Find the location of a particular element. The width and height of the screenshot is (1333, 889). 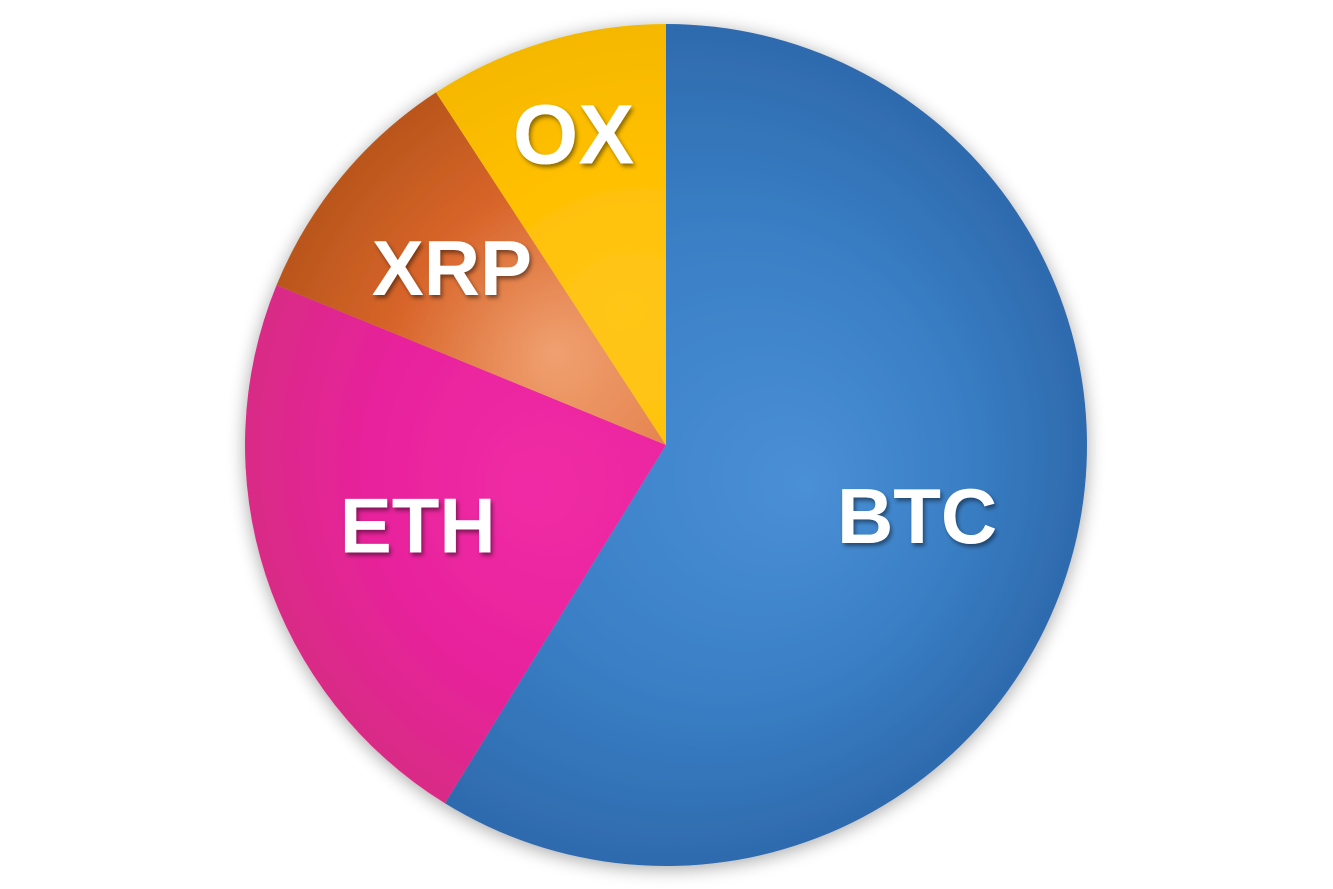

pie-label-eth: ETH is located at coordinates (418, 526).